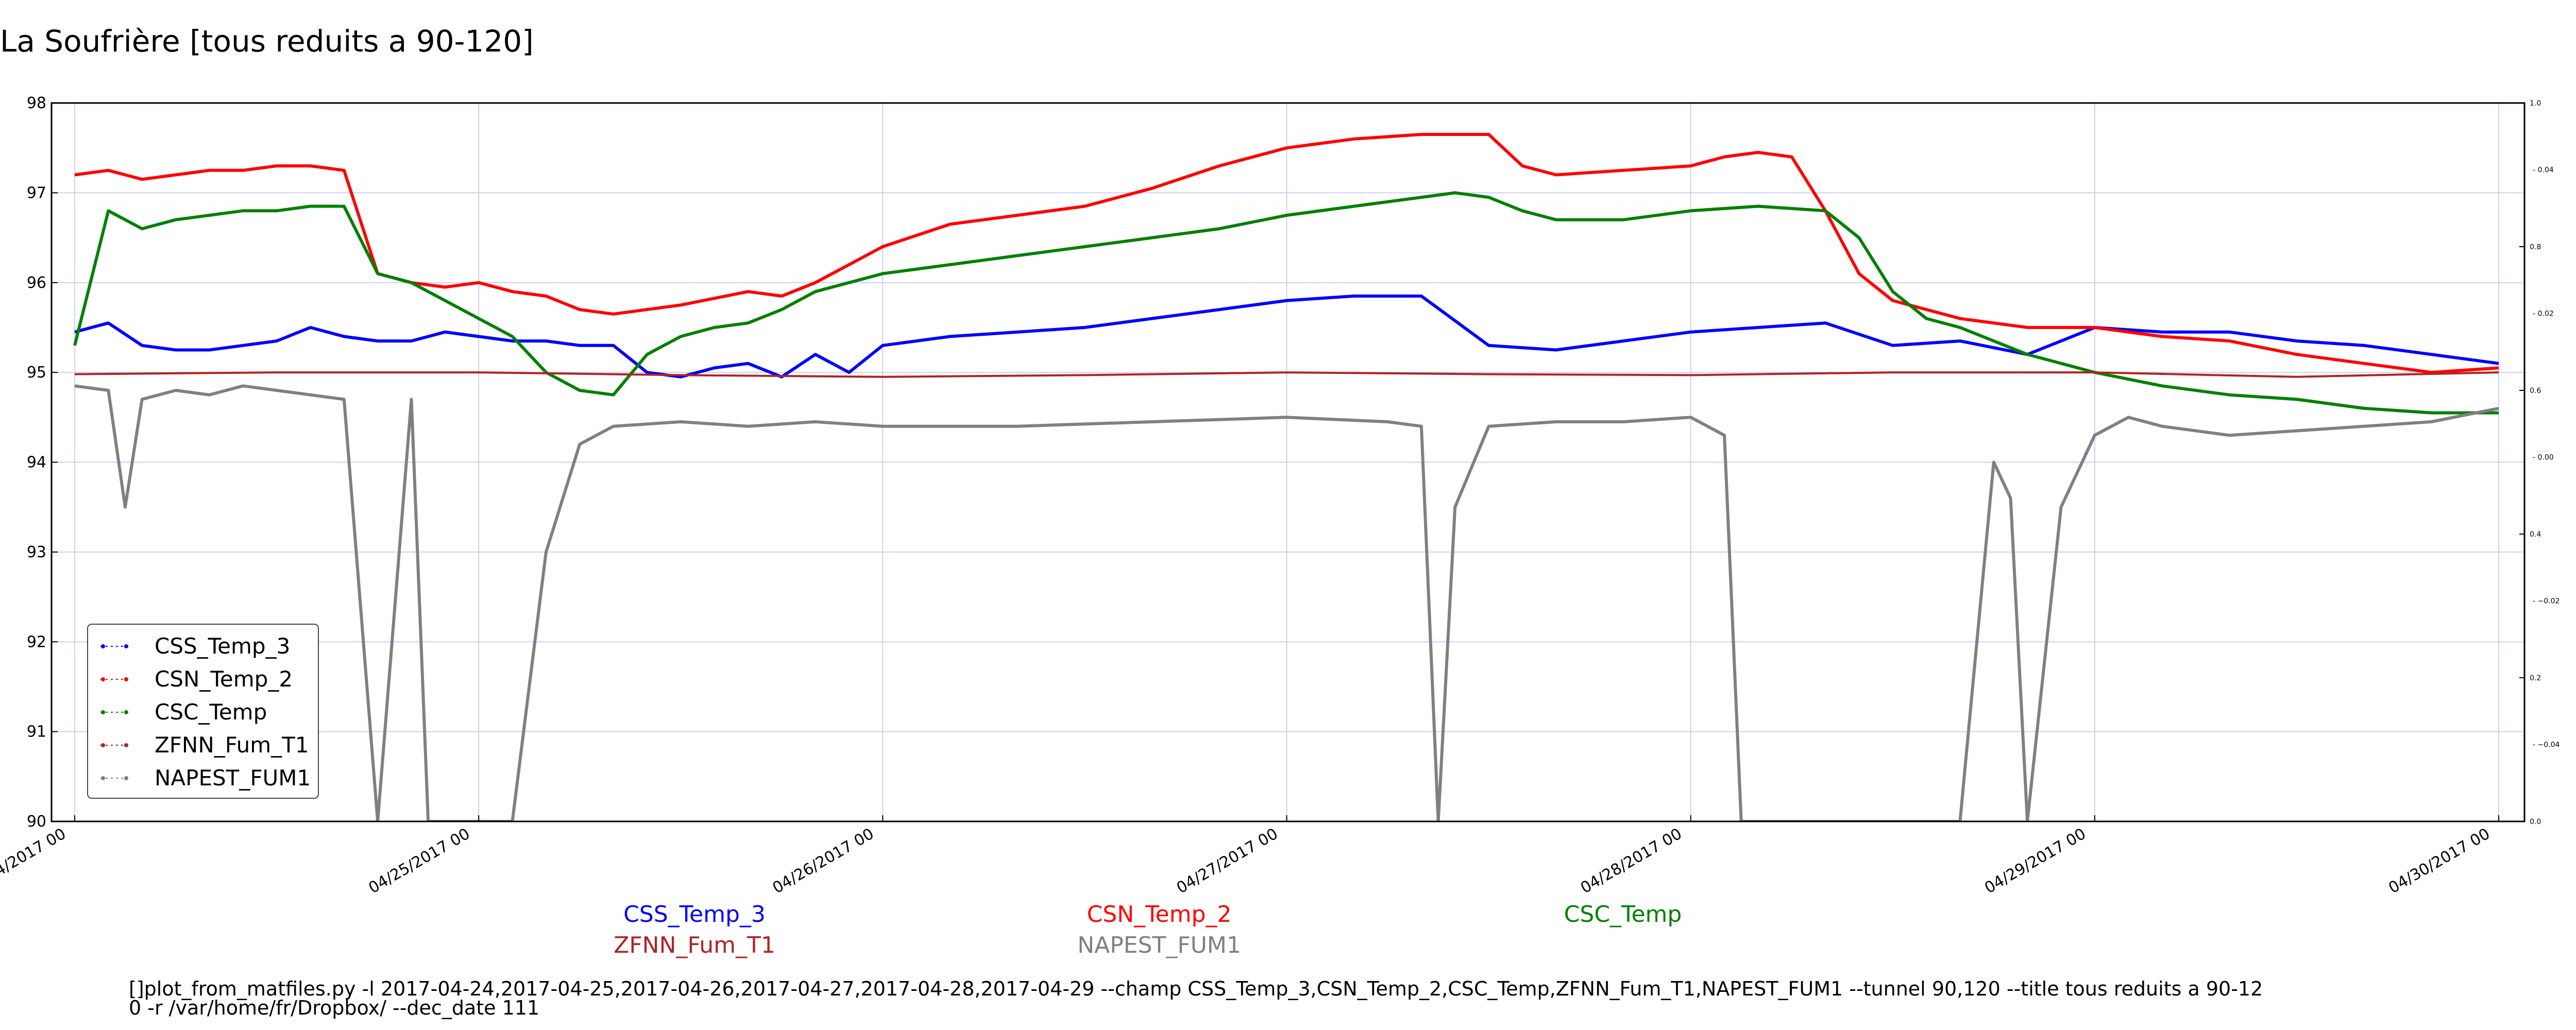  What do you see at coordinates (2535, 391) in the screenshot?
I see `y2-tick-label: 0.6` at bounding box center [2535, 391].